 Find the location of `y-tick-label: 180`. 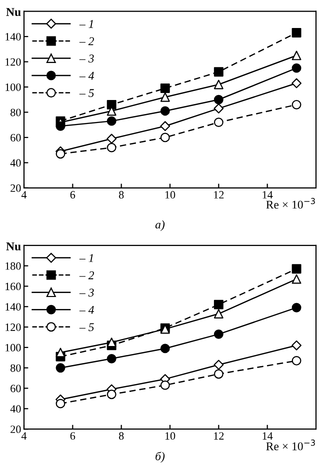

y-tick-label: 180 is located at coordinates (13, 266).